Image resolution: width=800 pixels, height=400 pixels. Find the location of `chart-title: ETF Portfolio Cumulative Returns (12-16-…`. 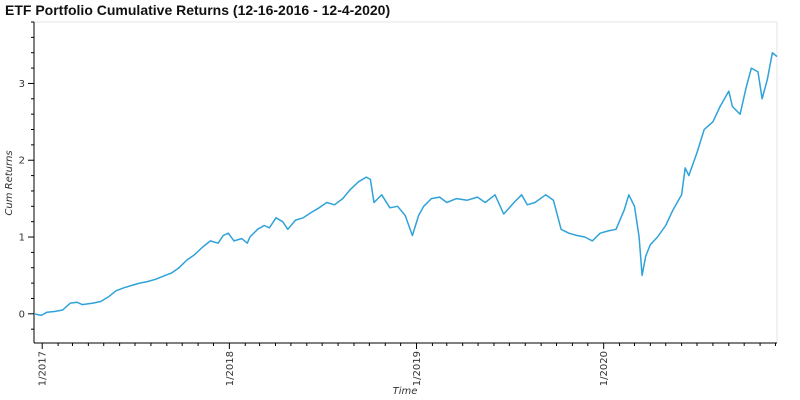

chart-title: ETF Portfolio Cumulative Returns (12-16-… is located at coordinates (198, 10).